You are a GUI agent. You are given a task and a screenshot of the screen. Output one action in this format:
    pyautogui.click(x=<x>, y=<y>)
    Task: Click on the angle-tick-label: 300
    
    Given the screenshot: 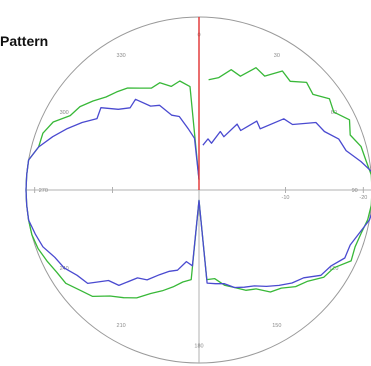 What is the action you would take?
    pyautogui.click(x=64, y=113)
    